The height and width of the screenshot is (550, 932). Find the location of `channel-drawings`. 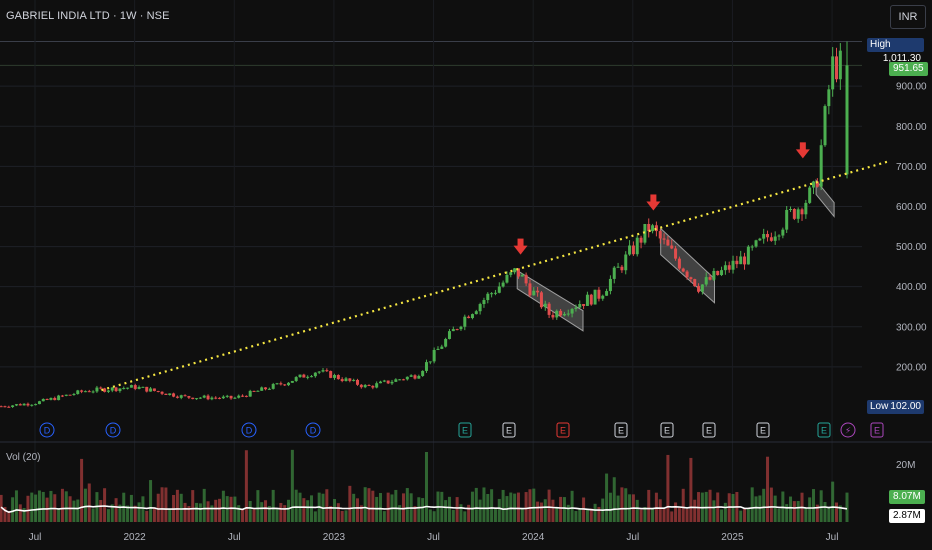

channel-drawings is located at coordinates (675, 255).